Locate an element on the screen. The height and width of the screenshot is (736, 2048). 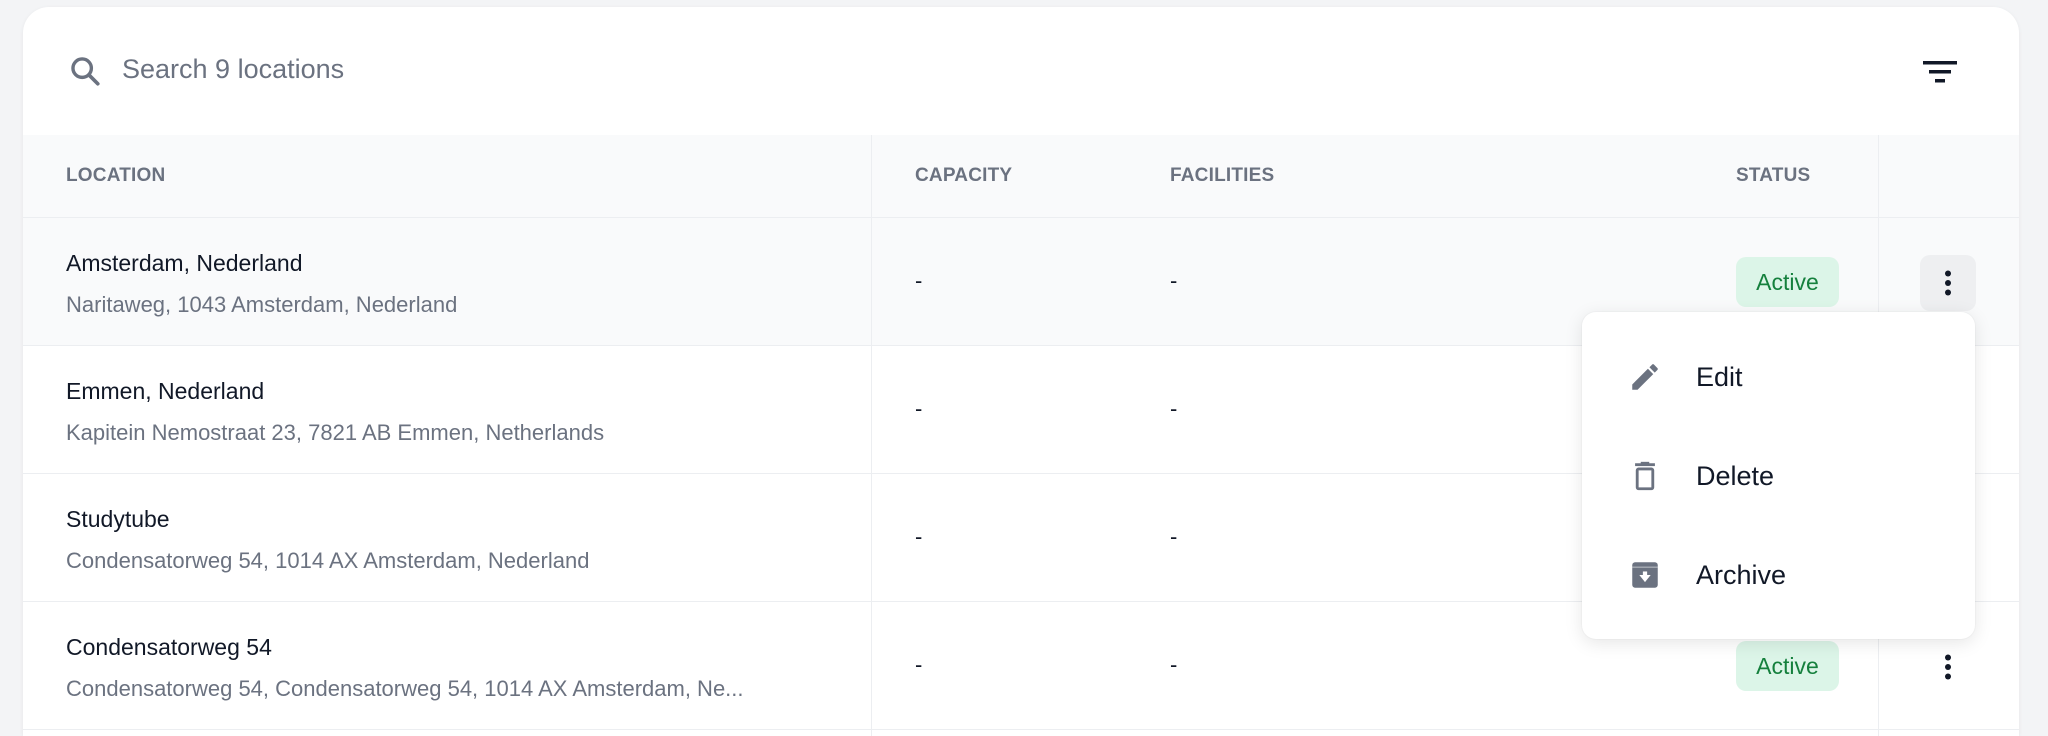
search-input is located at coordinates (522, 69).